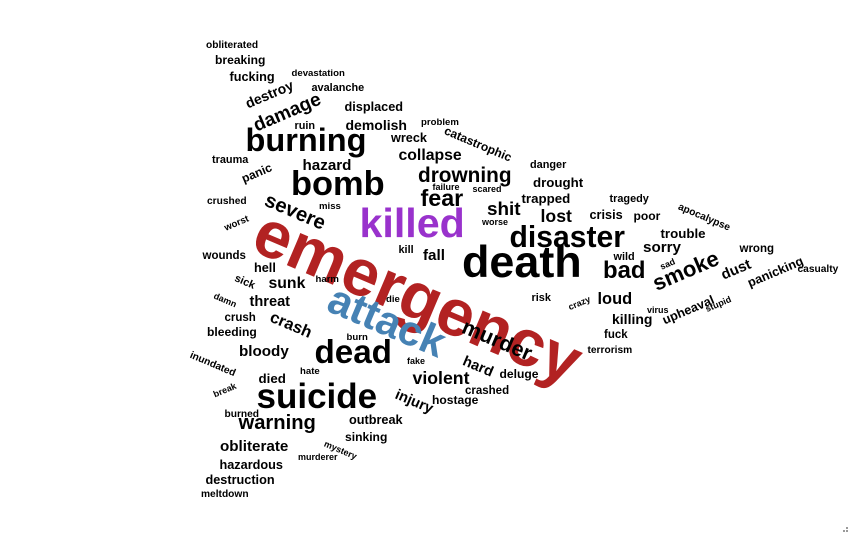 The height and width of the screenshot is (536, 852). What do you see at coordinates (495, 221) in the screenshot?
I see `word-worse: worse` at bounding box center [495, 221].